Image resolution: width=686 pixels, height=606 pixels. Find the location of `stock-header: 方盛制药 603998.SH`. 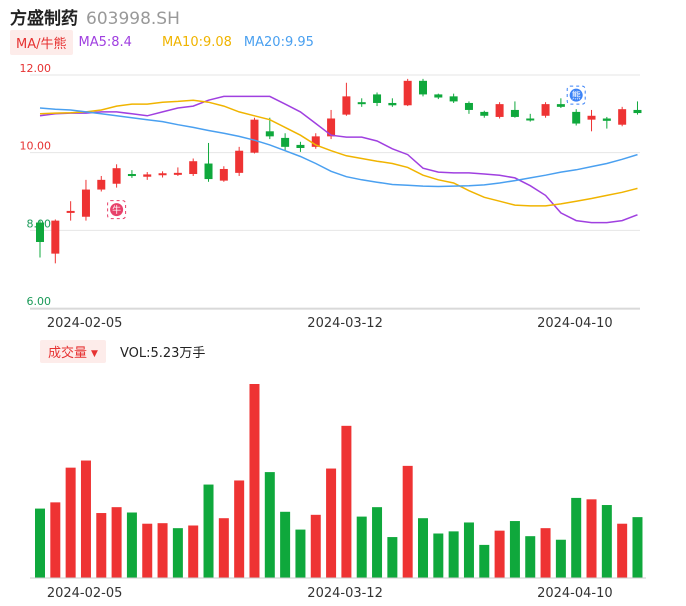

stock-header: 方盛制药 603998.SH is located at coordinates (95, 16).